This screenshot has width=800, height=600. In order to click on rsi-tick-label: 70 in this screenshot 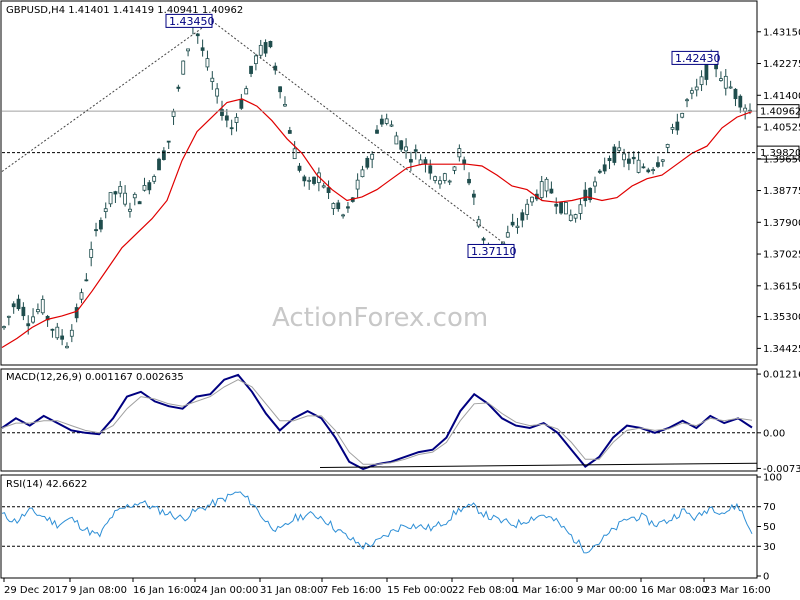, I will do `click(769, 507)`.